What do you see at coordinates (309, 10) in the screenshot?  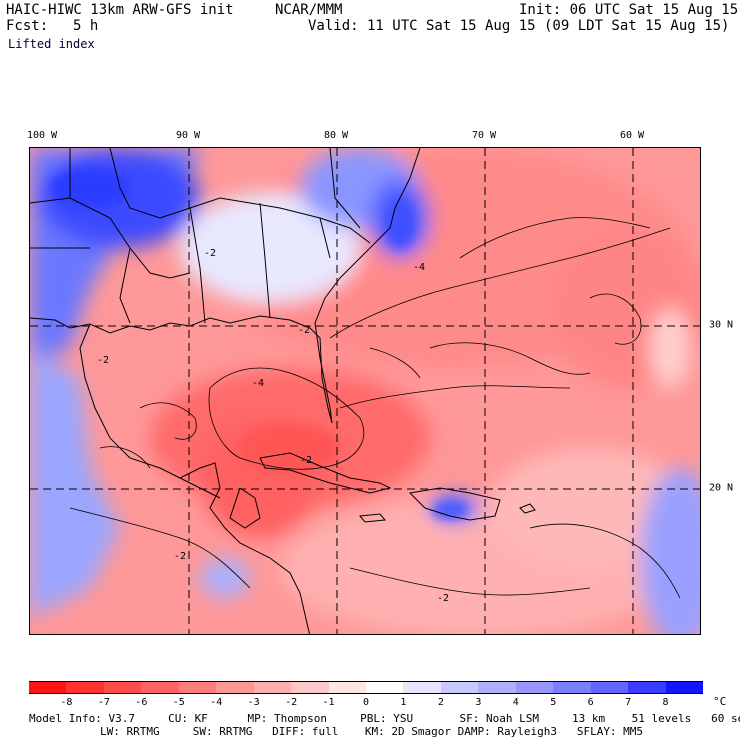 I see `org-label: NCAR/MMM` at bounding box center [309, 10].